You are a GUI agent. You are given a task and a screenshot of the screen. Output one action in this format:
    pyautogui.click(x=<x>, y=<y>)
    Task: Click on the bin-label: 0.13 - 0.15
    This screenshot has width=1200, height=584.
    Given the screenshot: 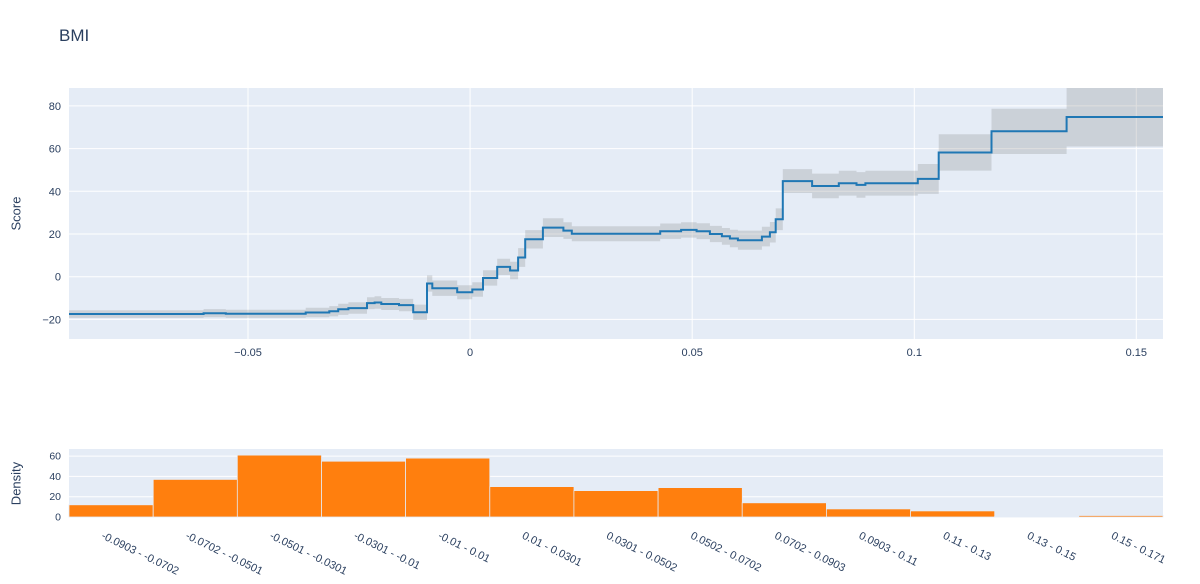 What is the action you would take?
    pyautogui.click(x=1051, y=547)
    